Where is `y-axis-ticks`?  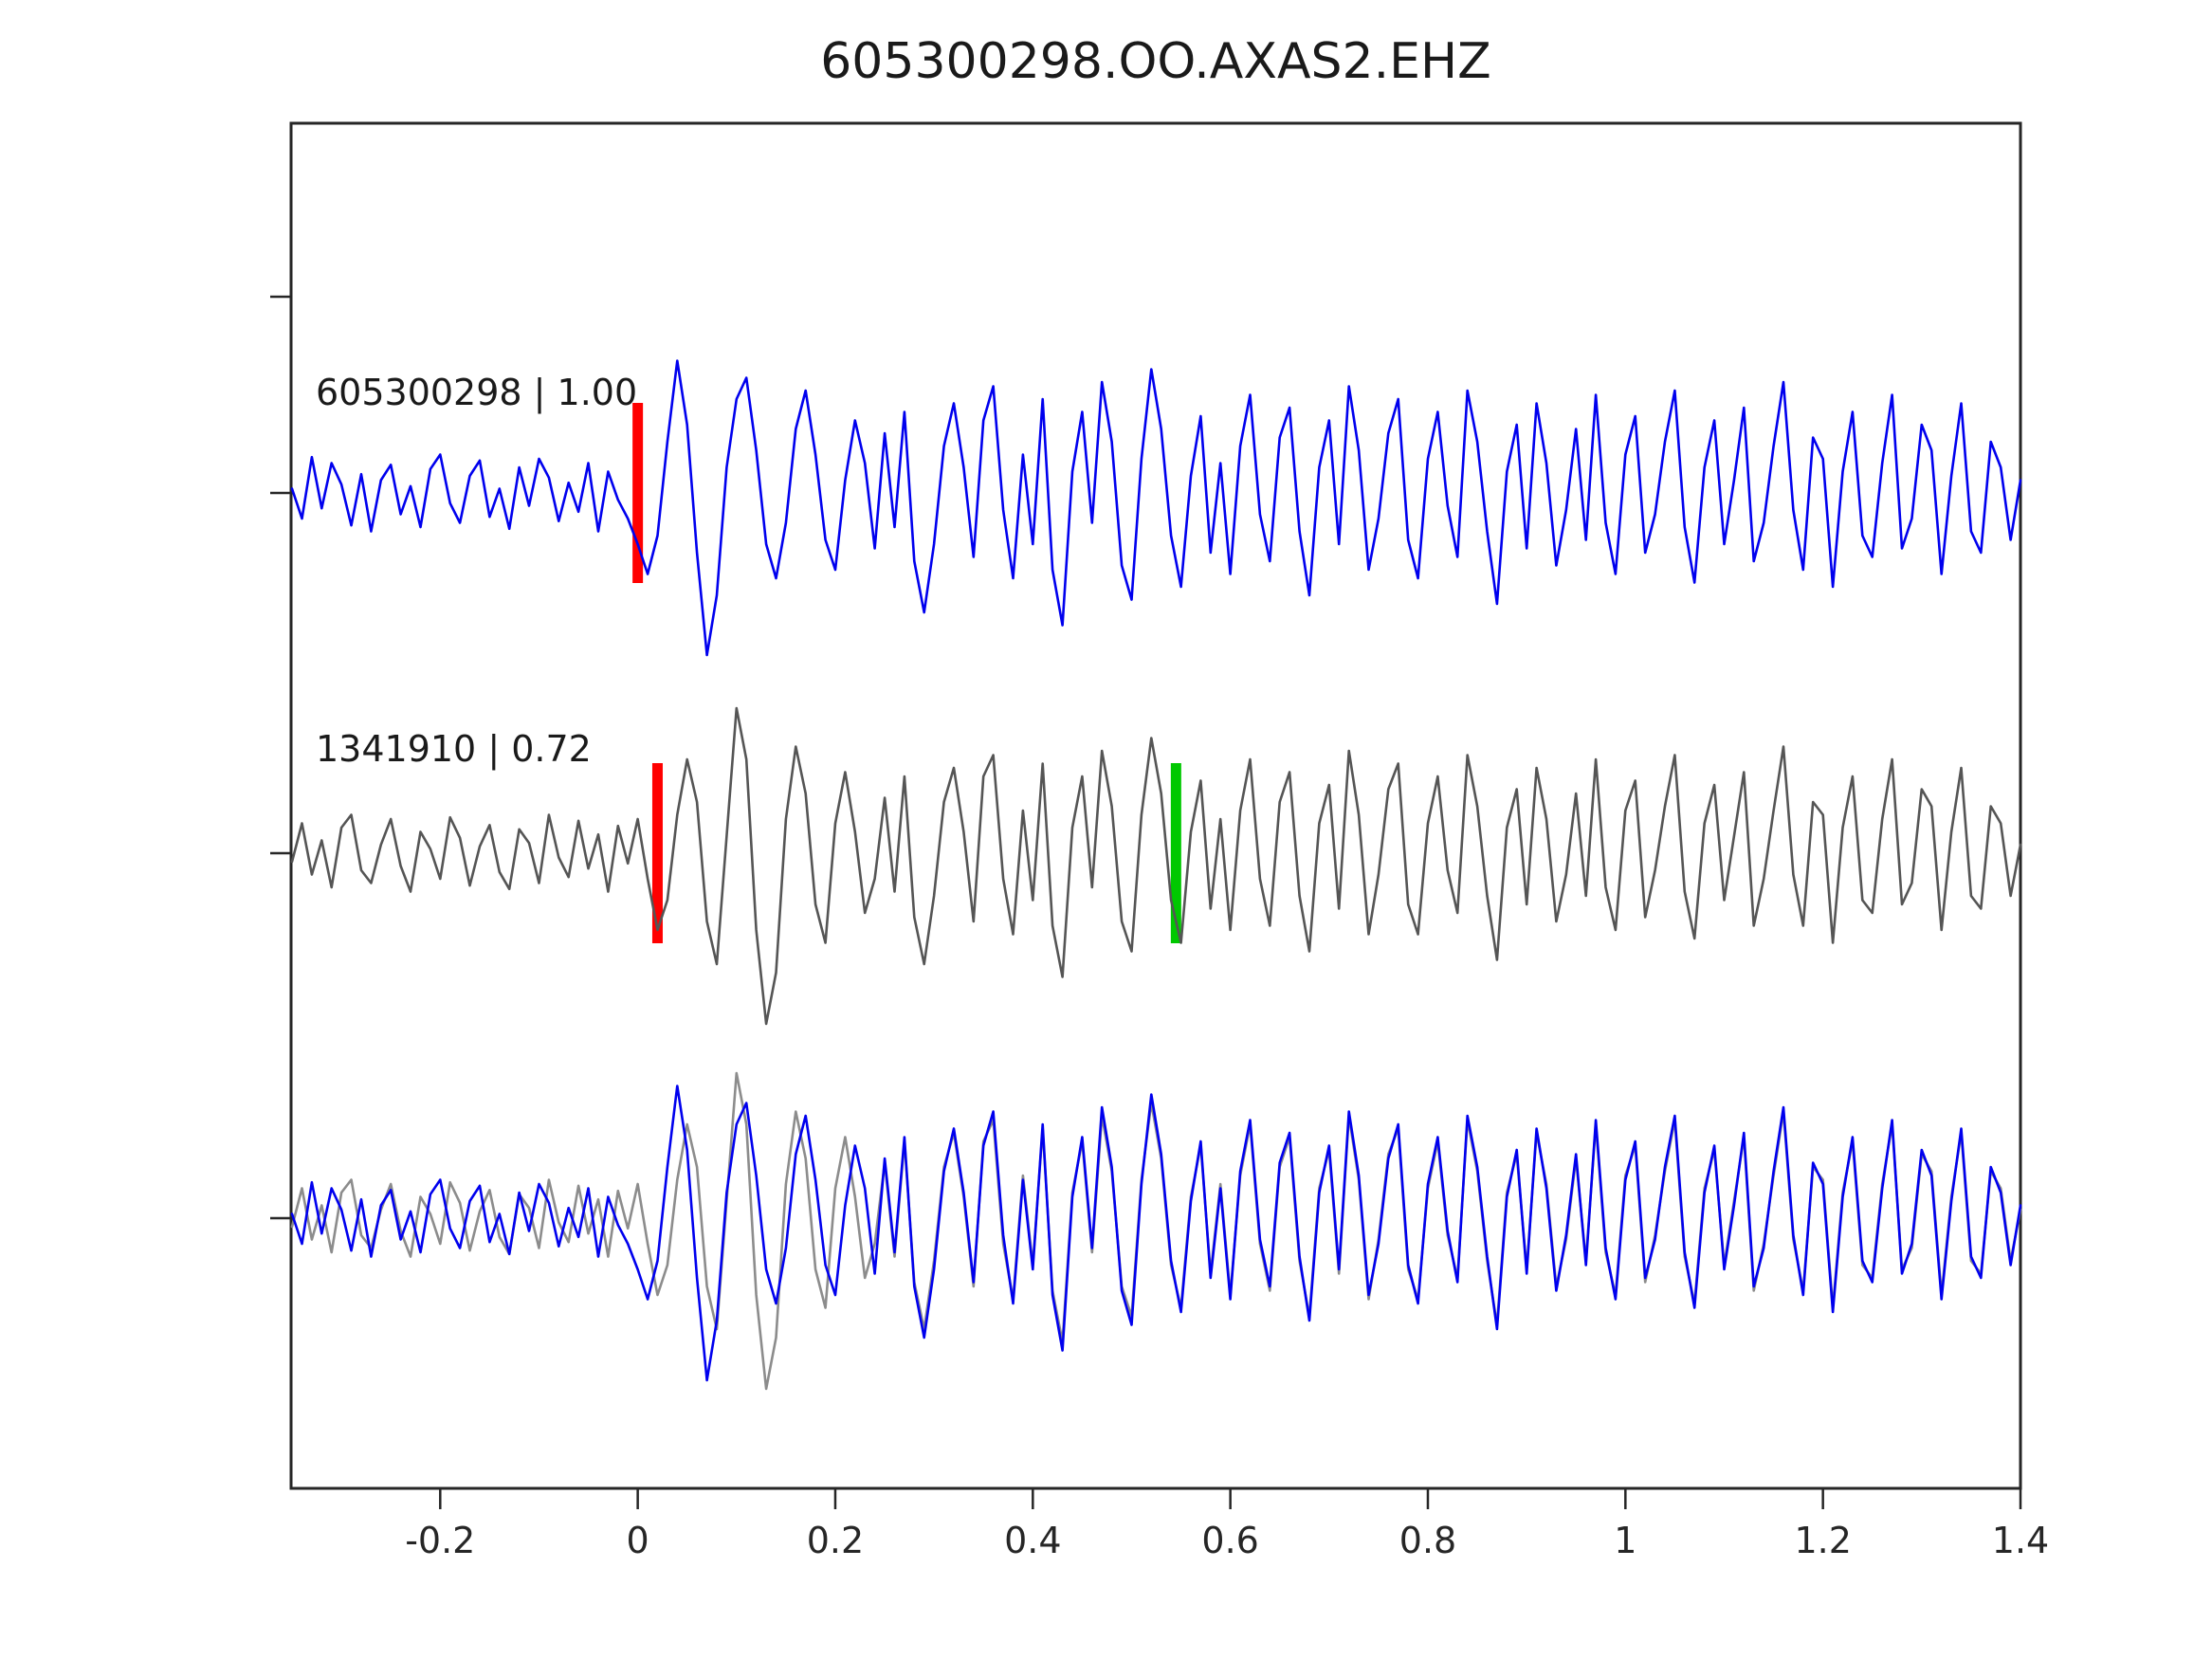 y-axis-ticks is located at coordinates (280, 757).